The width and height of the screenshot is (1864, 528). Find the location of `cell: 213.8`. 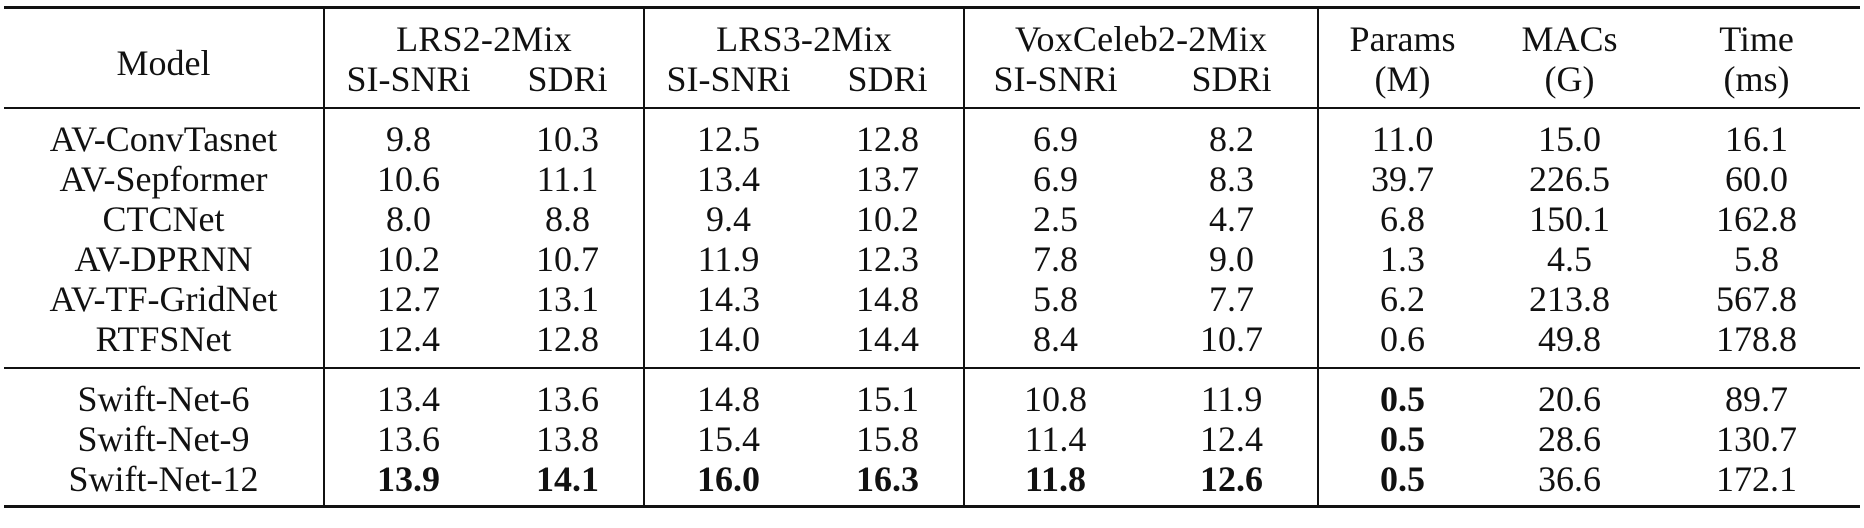

cell: 213.8 is located at coordinates (1570, 299).